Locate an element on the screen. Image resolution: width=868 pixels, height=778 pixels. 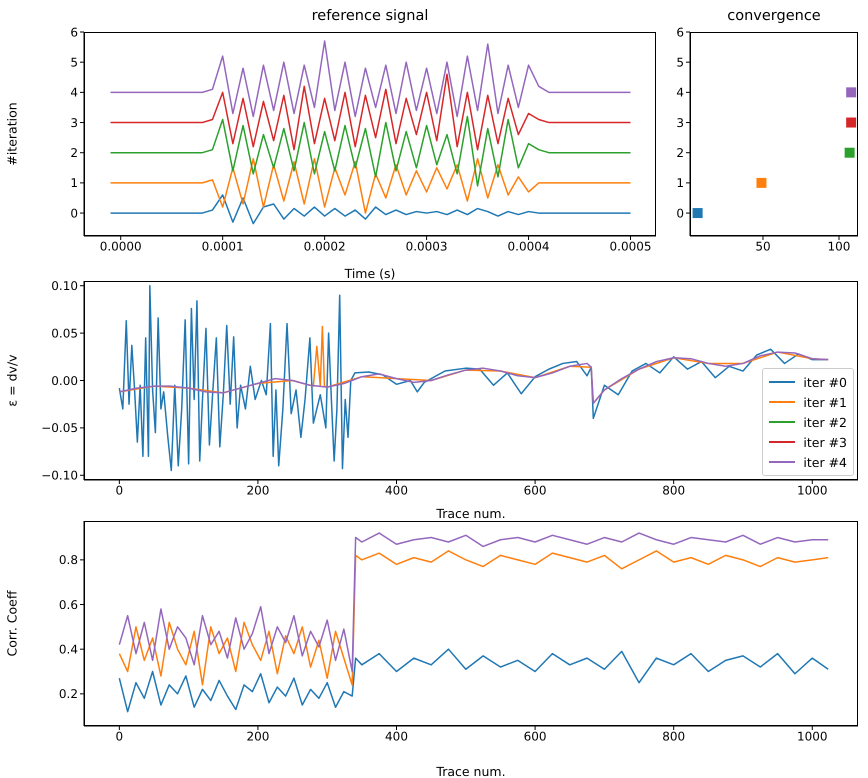
y-tick-label: 0.8 is located at coordinates (68, 560).